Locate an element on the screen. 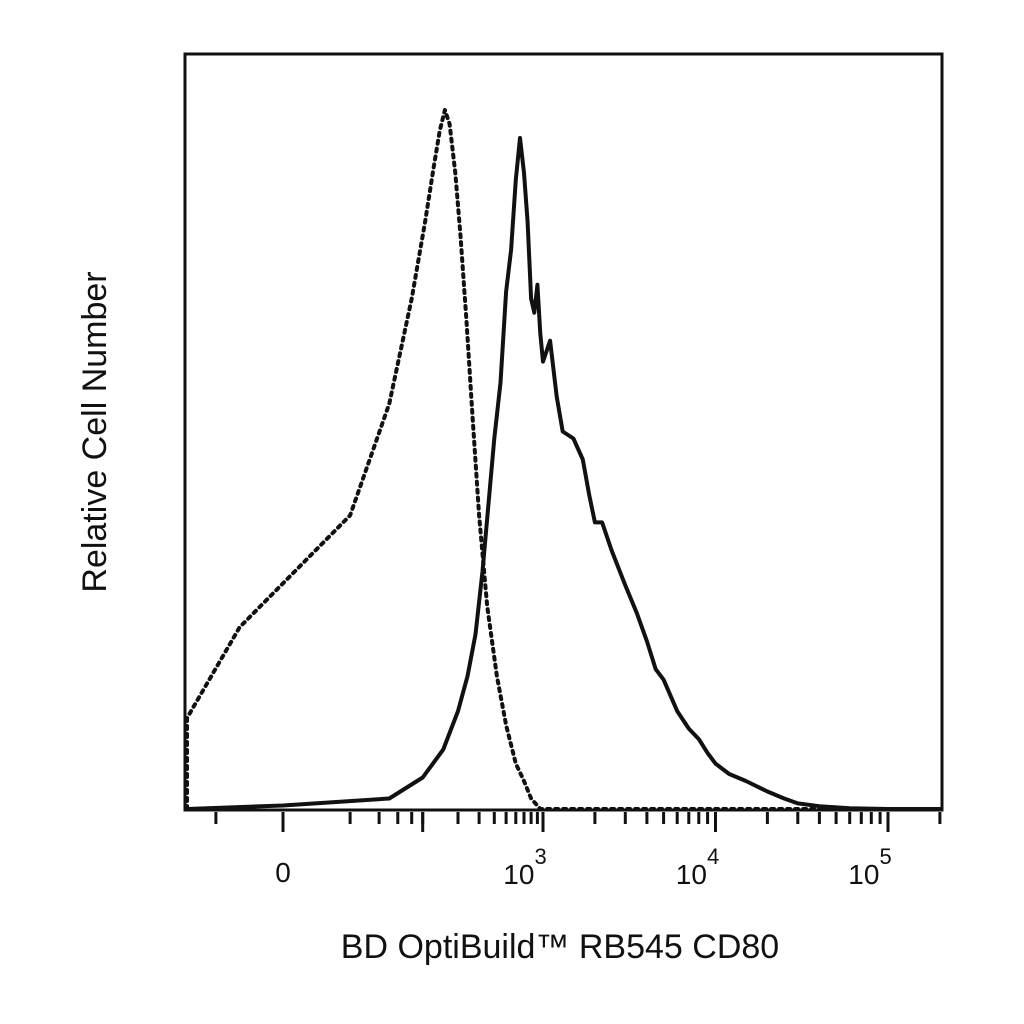 This screenshot has width=1024, height=1024. x-tick-label: 10⁴ is located at coordinates (697, 867).